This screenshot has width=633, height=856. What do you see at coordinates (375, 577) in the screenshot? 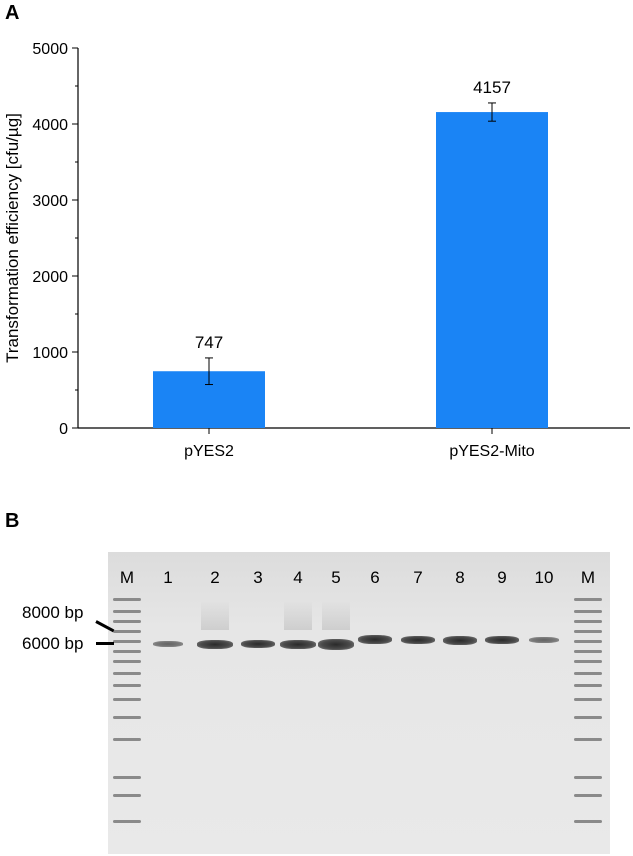
I see `lane-label: 6` at bounding box center [375, 577].